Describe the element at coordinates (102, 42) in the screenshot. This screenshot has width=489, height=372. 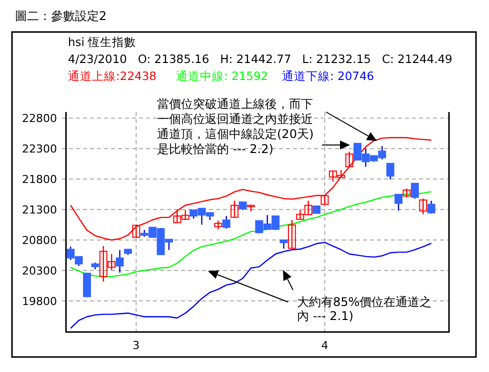
I see `chart-subtitle: hsi 恆生指數` at that location.